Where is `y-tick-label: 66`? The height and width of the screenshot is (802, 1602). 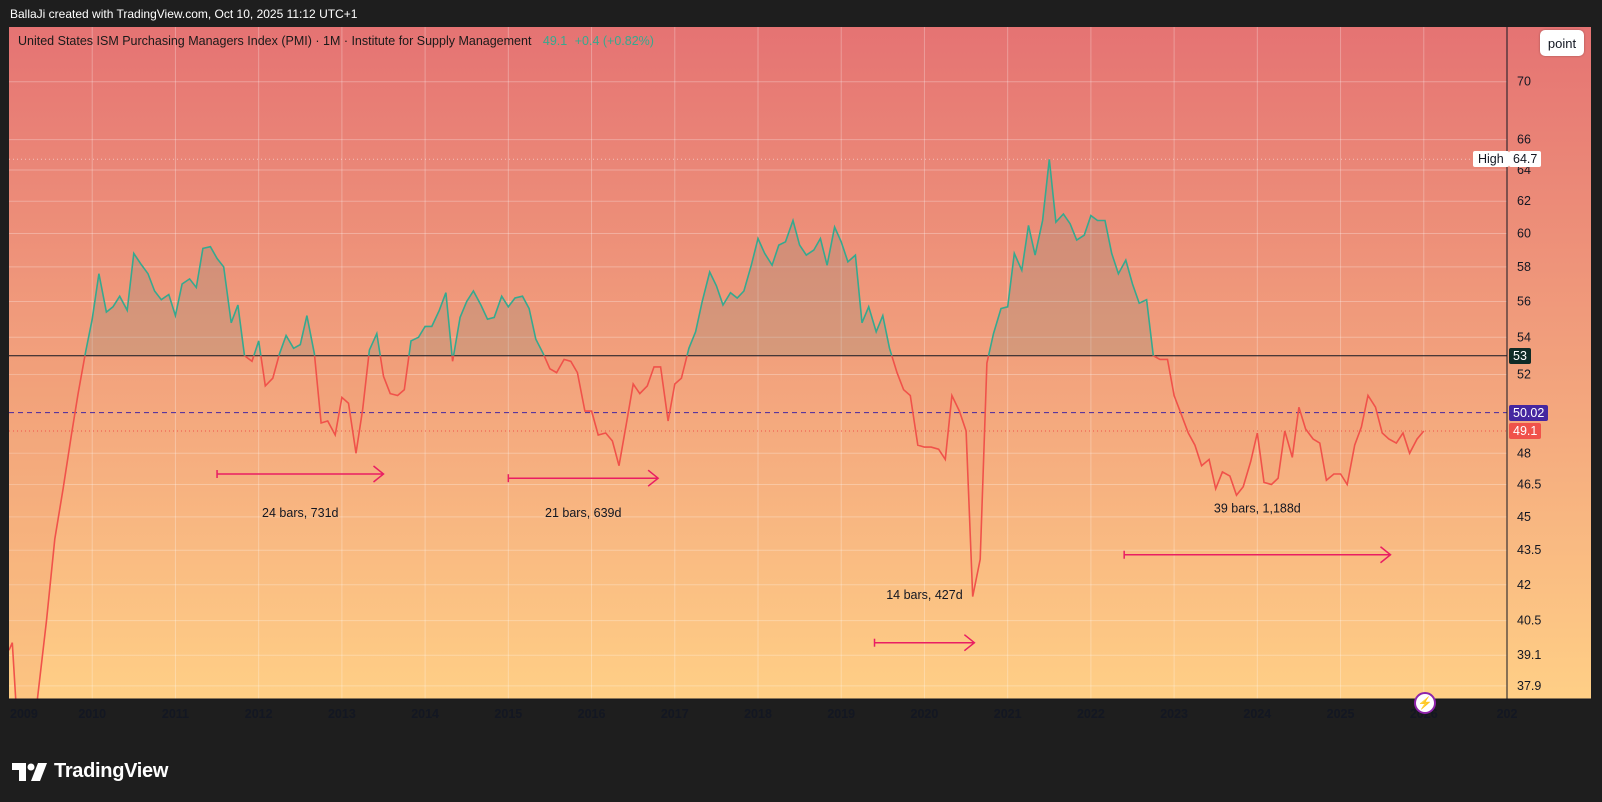
y-tick-label: 66 is located at coordinates (1524, 140).